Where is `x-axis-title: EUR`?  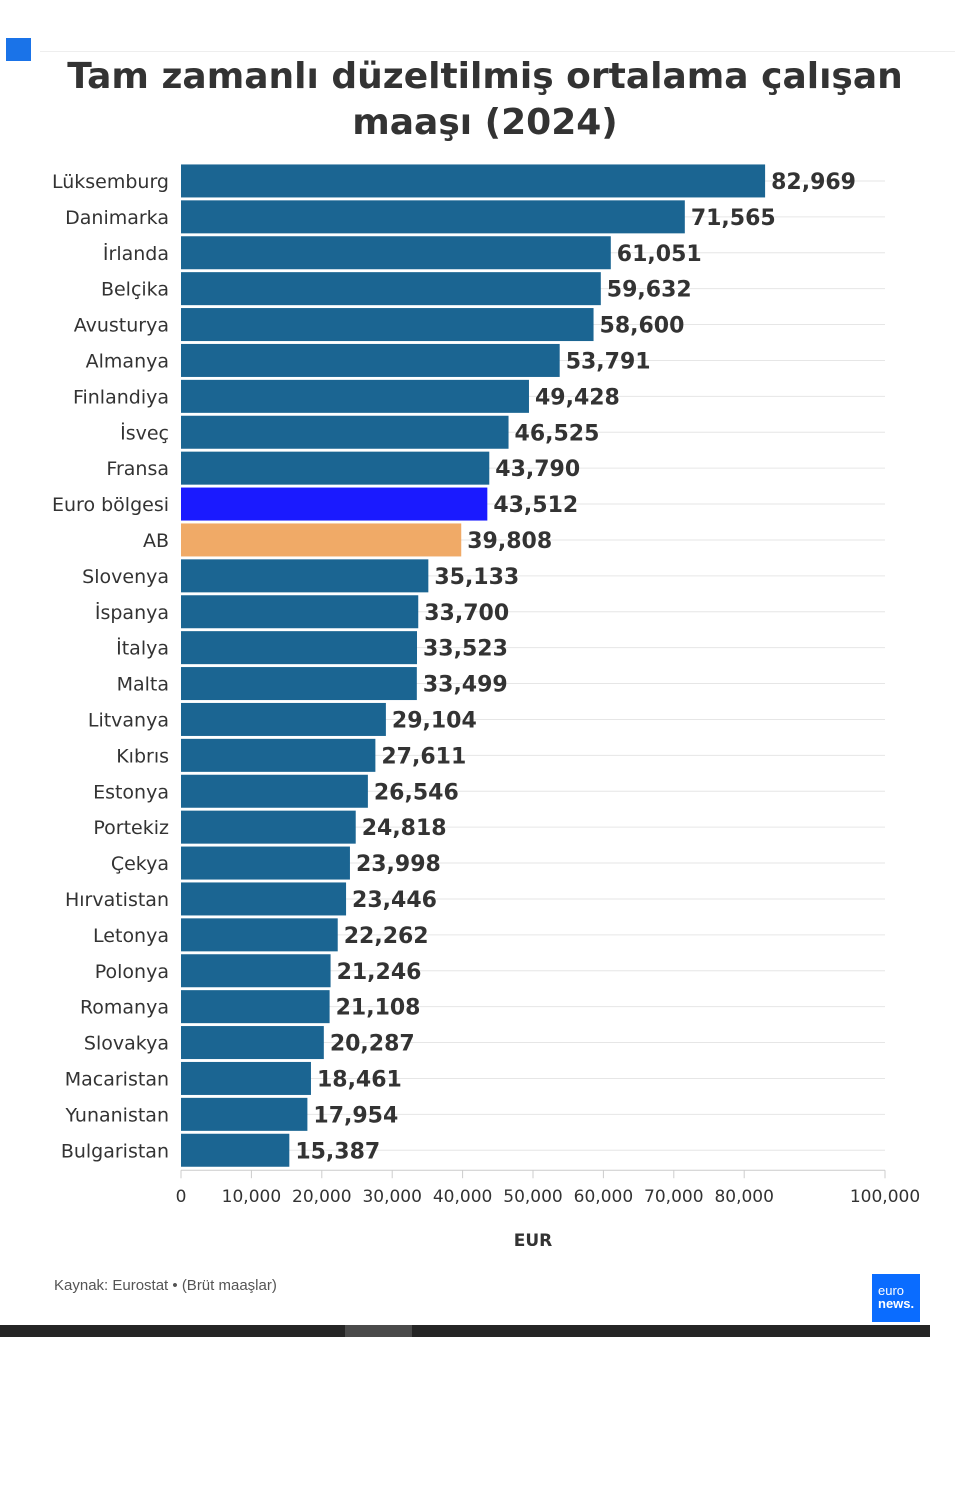
x-axis-title: EUR is located at coordinates (533, 1241).